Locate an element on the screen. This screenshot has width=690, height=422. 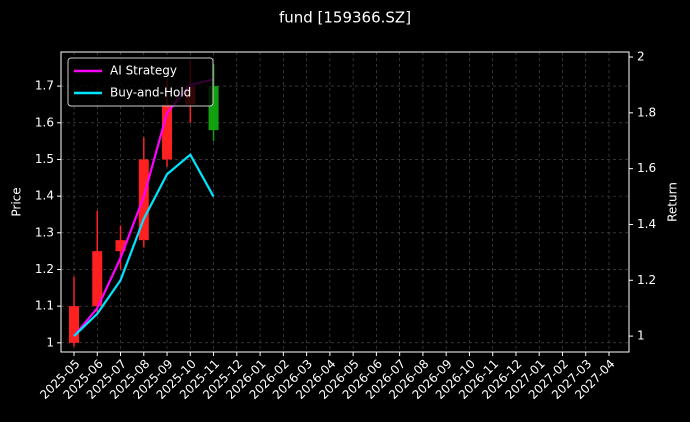
y2-tick-label: 1.6 is located at coordinates (646, 168).